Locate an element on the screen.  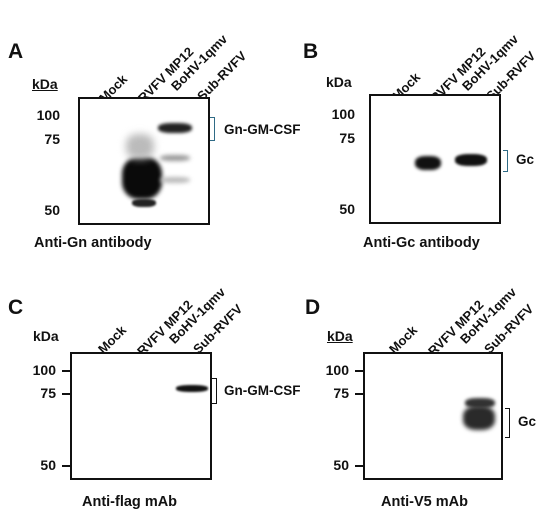
band-gc-v5-main is located at coordinates (479, 418).